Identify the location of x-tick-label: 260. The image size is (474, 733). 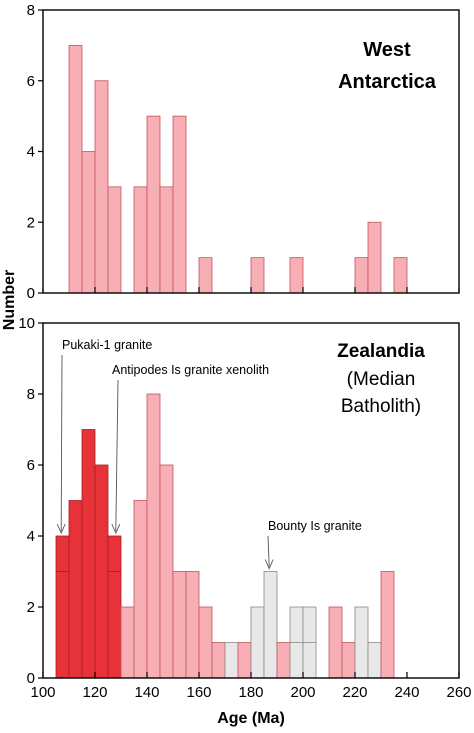
(458, 692).